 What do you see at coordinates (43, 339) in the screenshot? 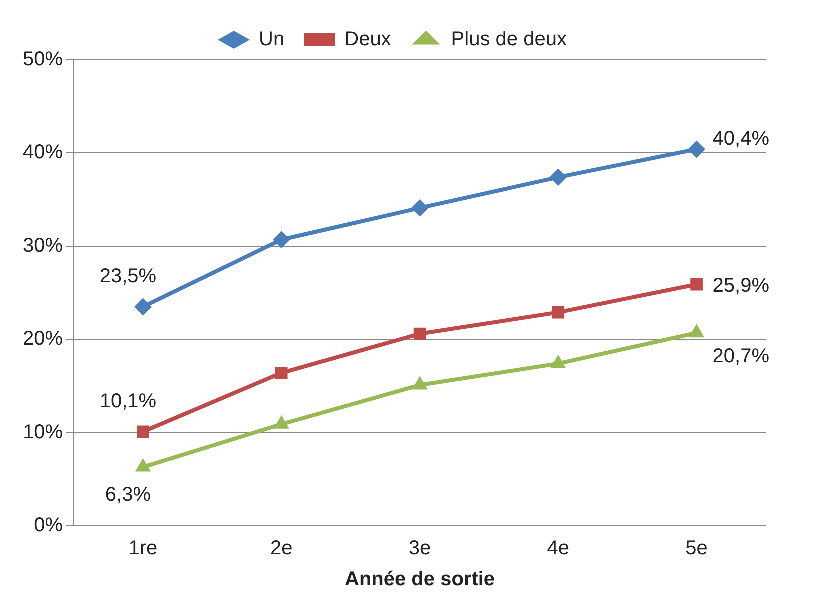
I see `y-tick-label: 20%` at bounding box center [43, 339].